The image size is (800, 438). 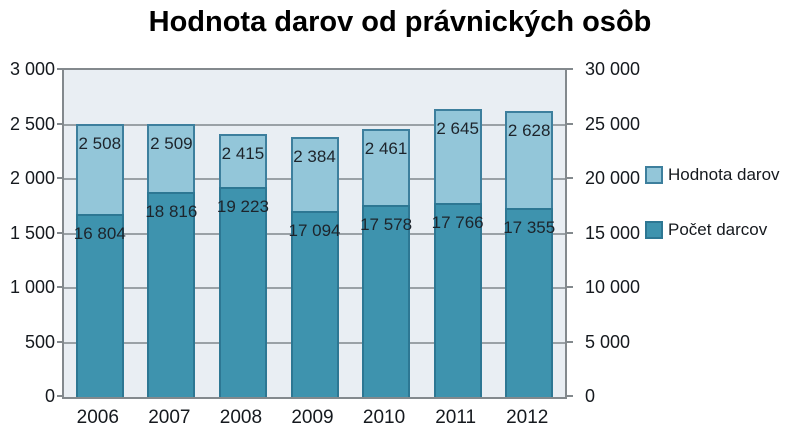 I want to click on category-label: 2008, so click(x=241, y=417).